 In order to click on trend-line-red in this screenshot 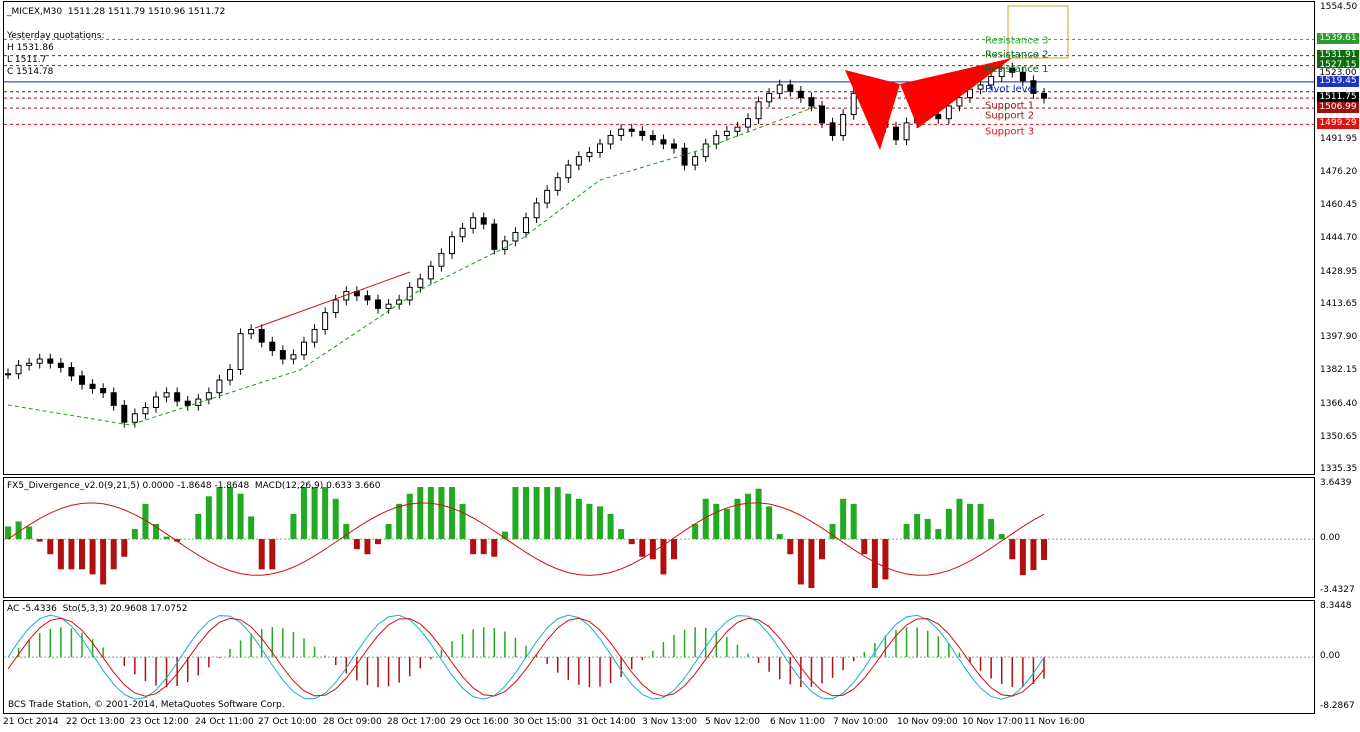, I will do `click(332, 300)`.